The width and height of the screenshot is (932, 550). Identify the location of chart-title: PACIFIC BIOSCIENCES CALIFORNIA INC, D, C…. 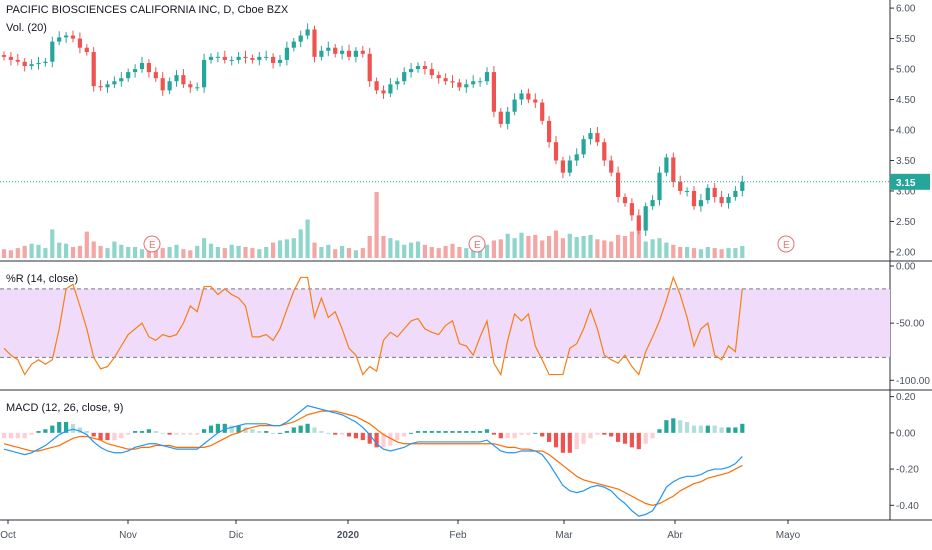
(147, 10).